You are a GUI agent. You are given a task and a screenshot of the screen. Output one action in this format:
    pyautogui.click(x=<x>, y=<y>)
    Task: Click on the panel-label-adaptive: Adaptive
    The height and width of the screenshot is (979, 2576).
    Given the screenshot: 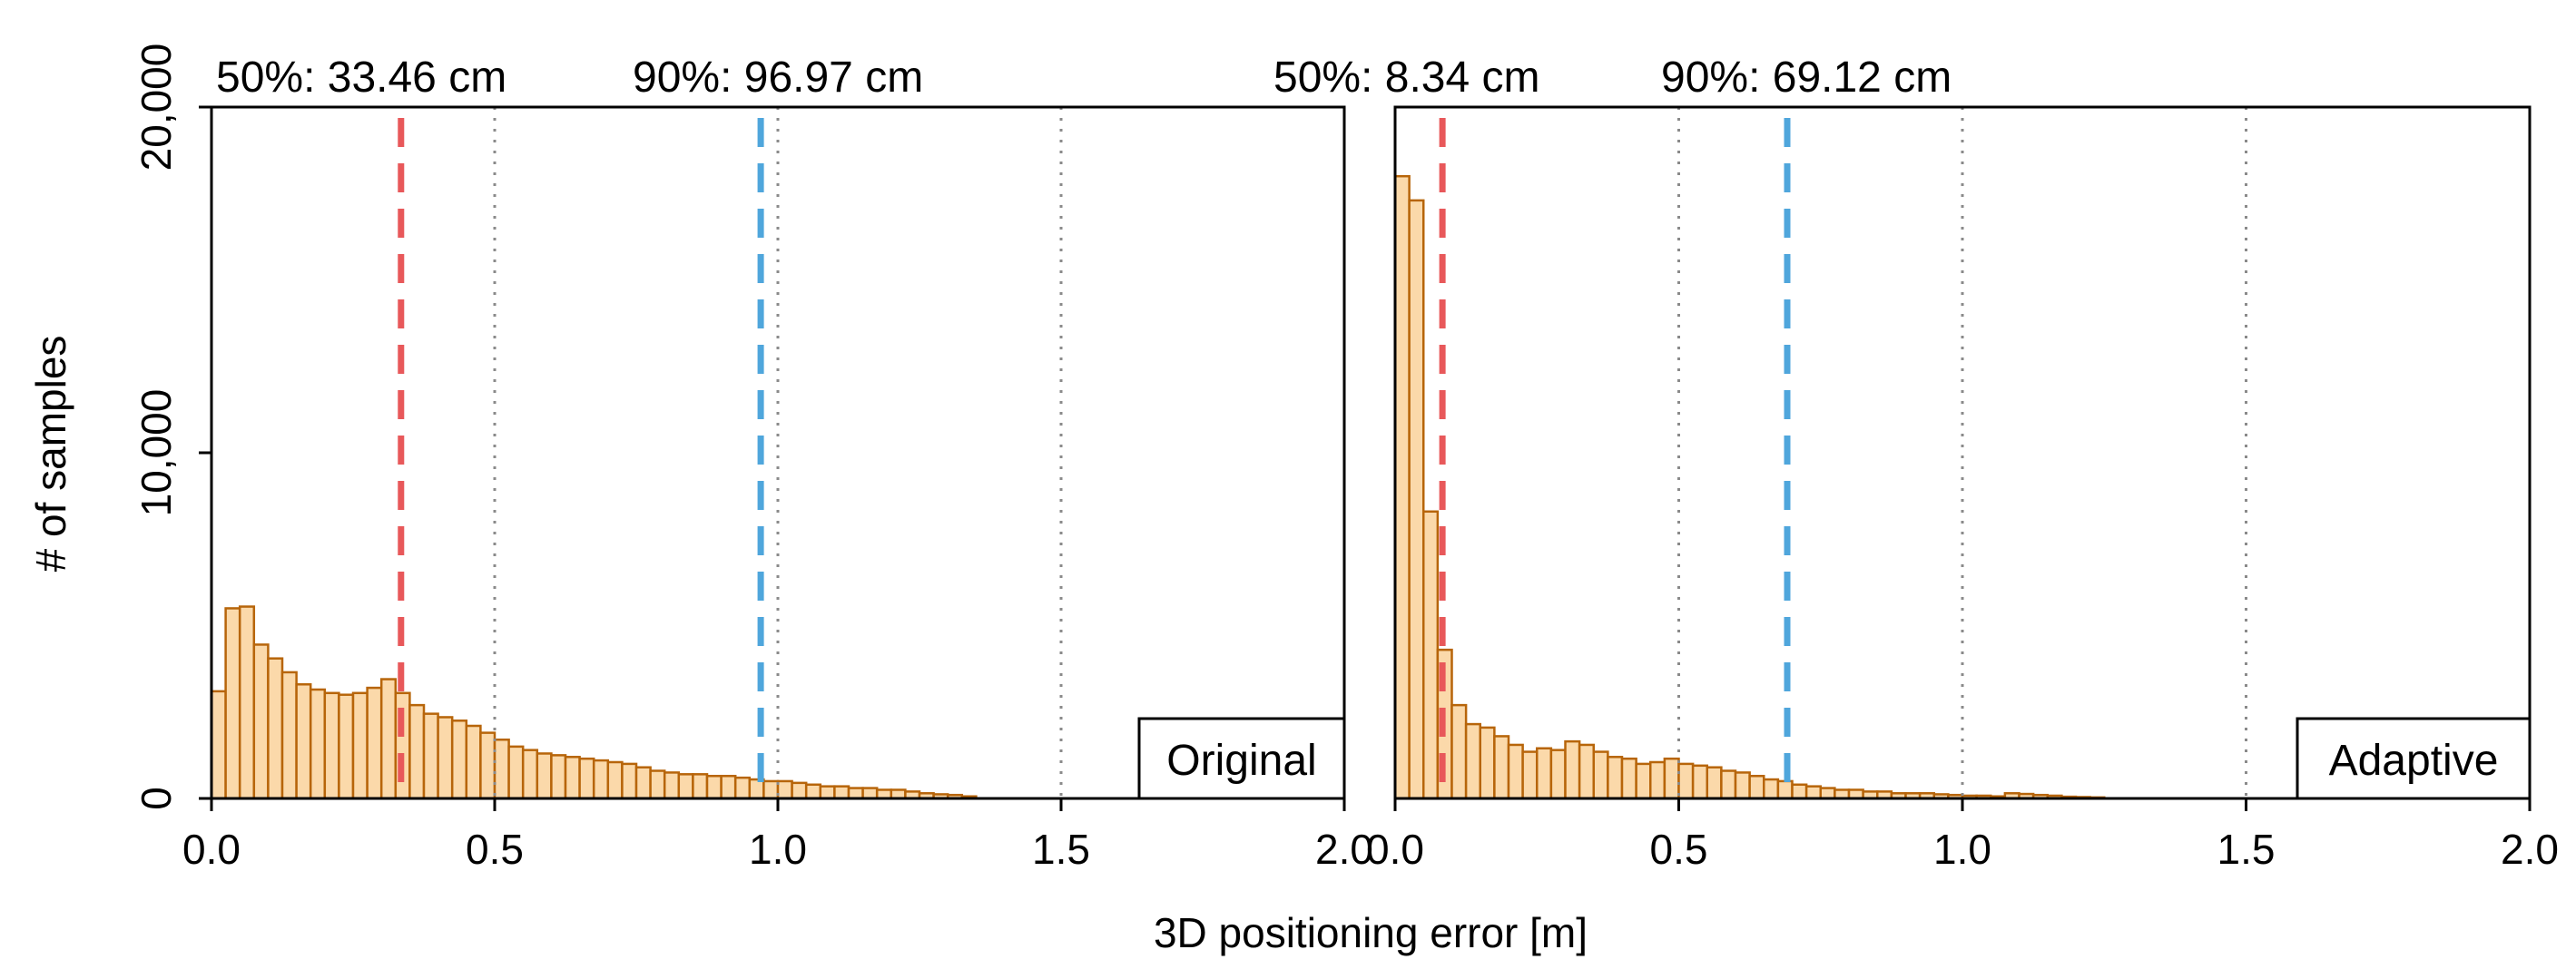 What is the action you would take?
    pyautogui.click(x=2414, y=761)
    